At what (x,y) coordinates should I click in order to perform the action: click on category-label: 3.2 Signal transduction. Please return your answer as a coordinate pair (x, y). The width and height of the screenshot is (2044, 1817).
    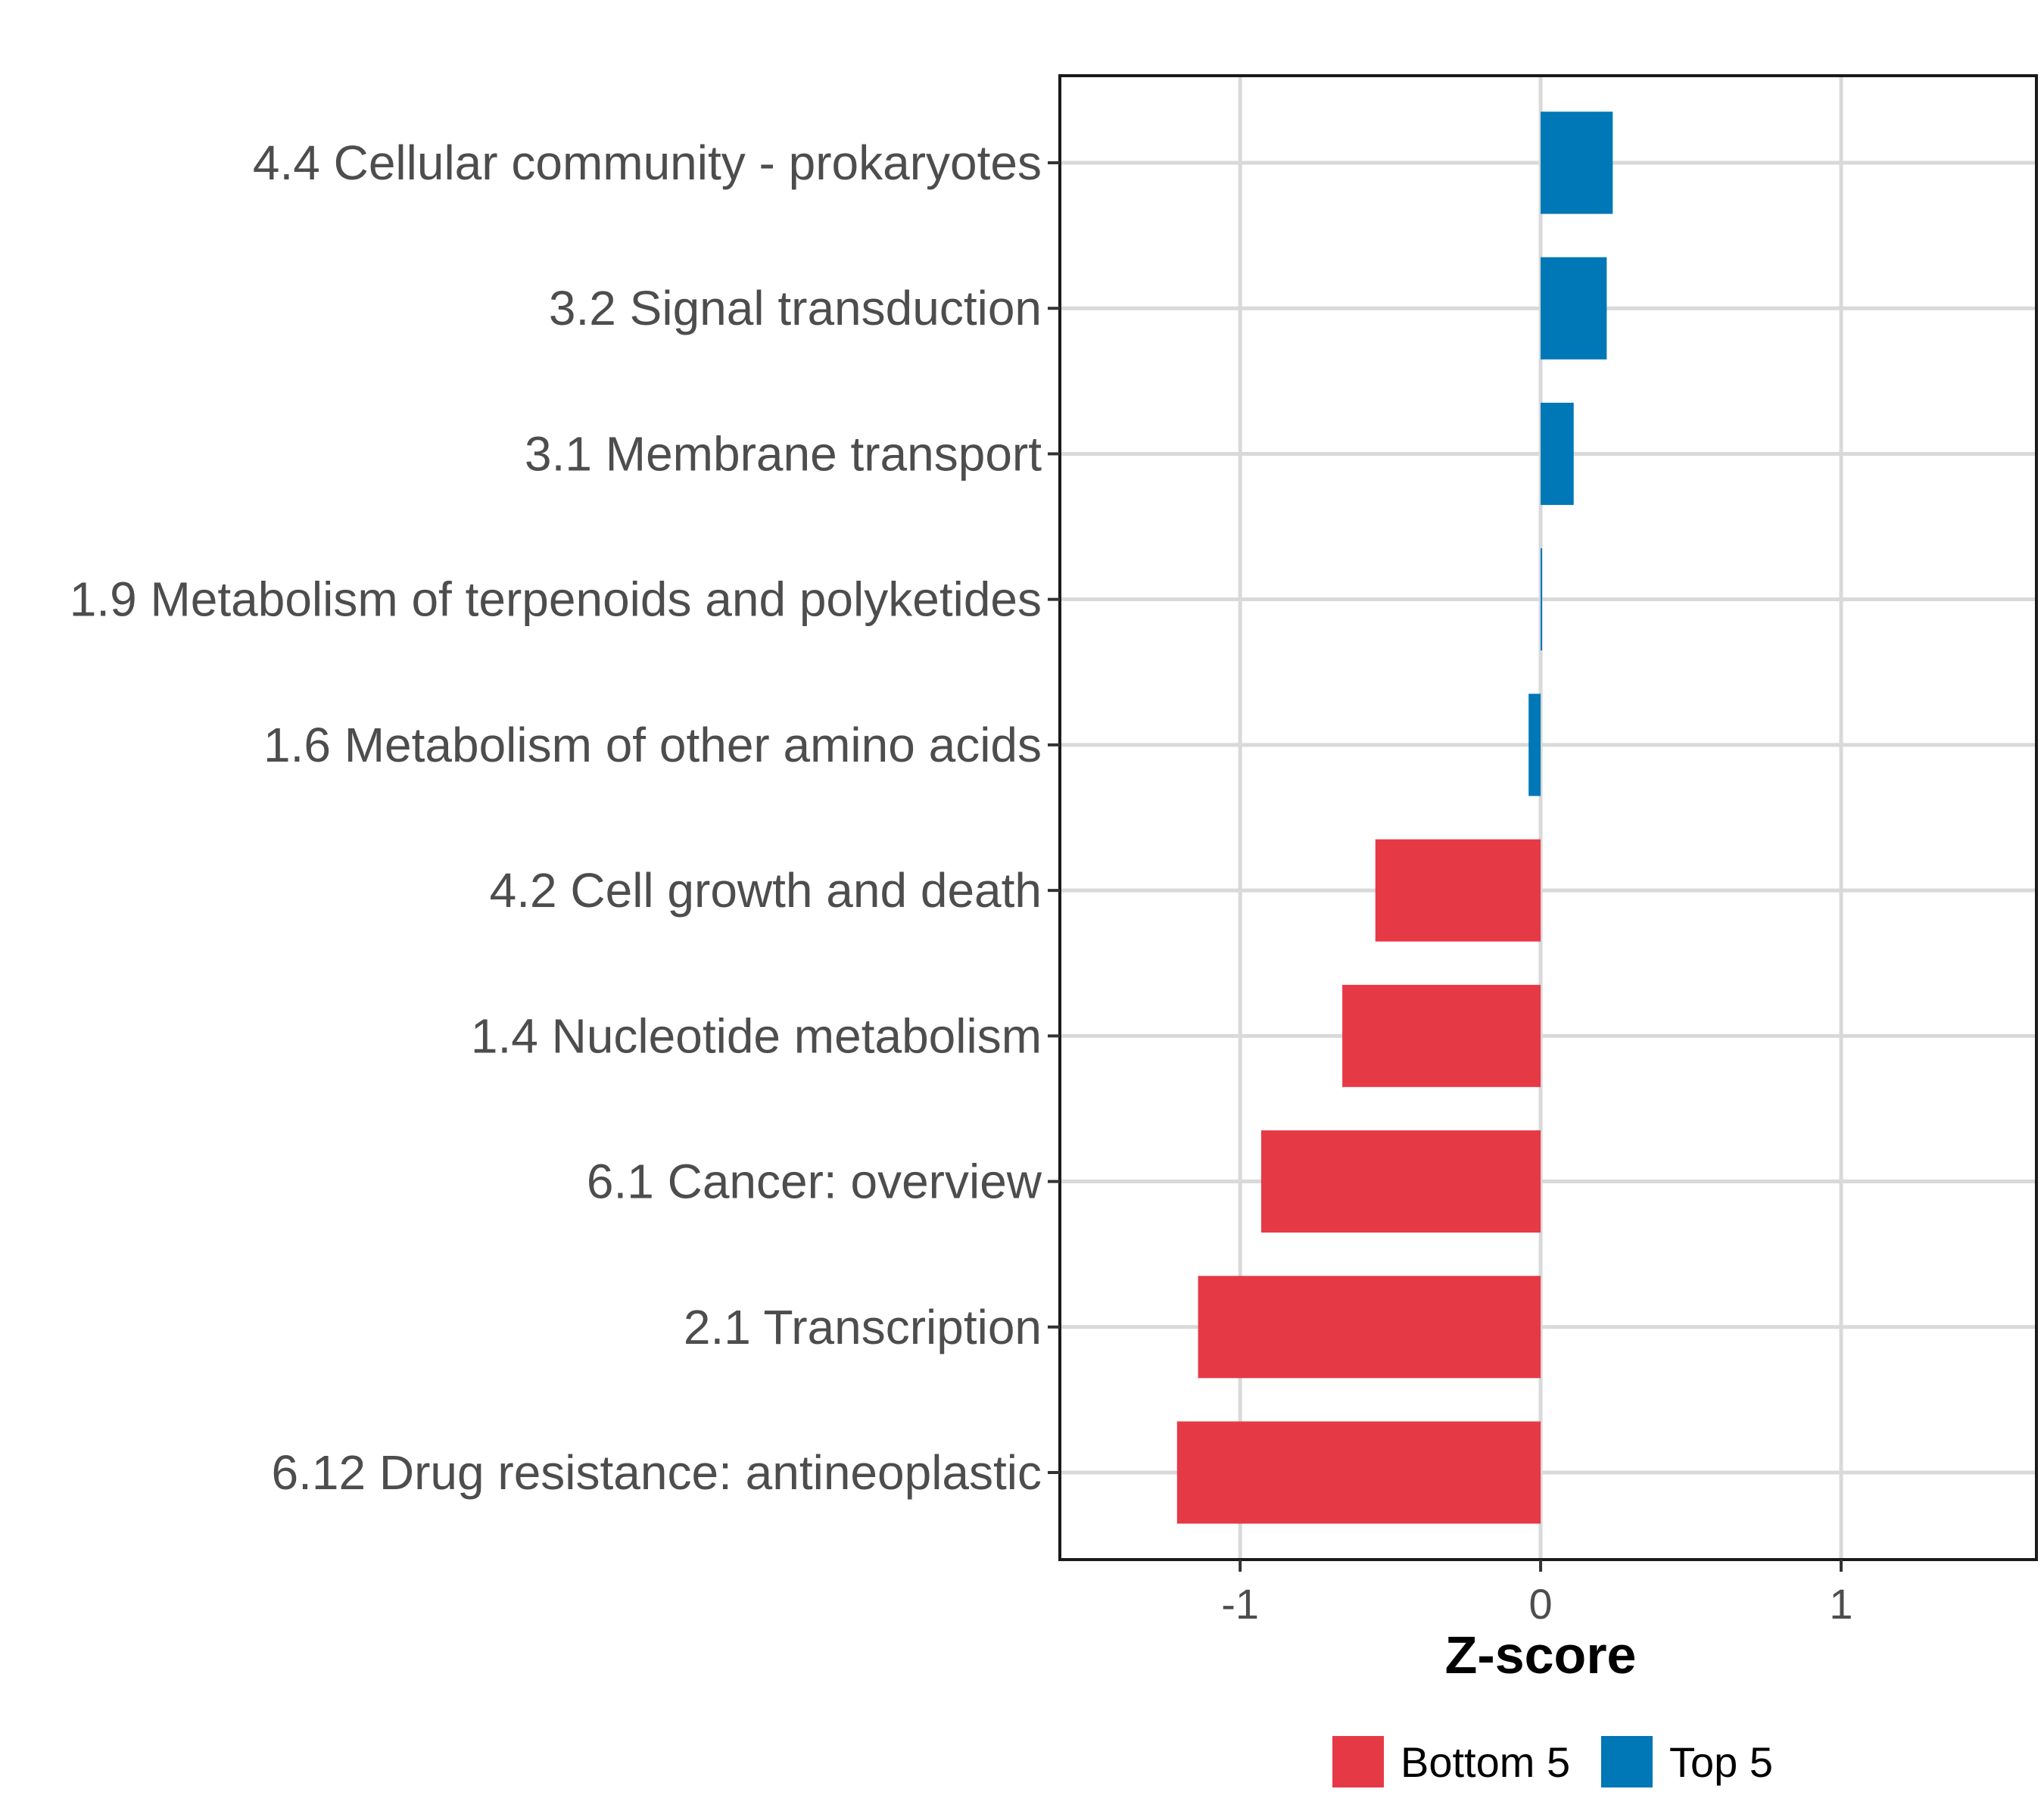
    Looking at the image, I should click on (796, 308).